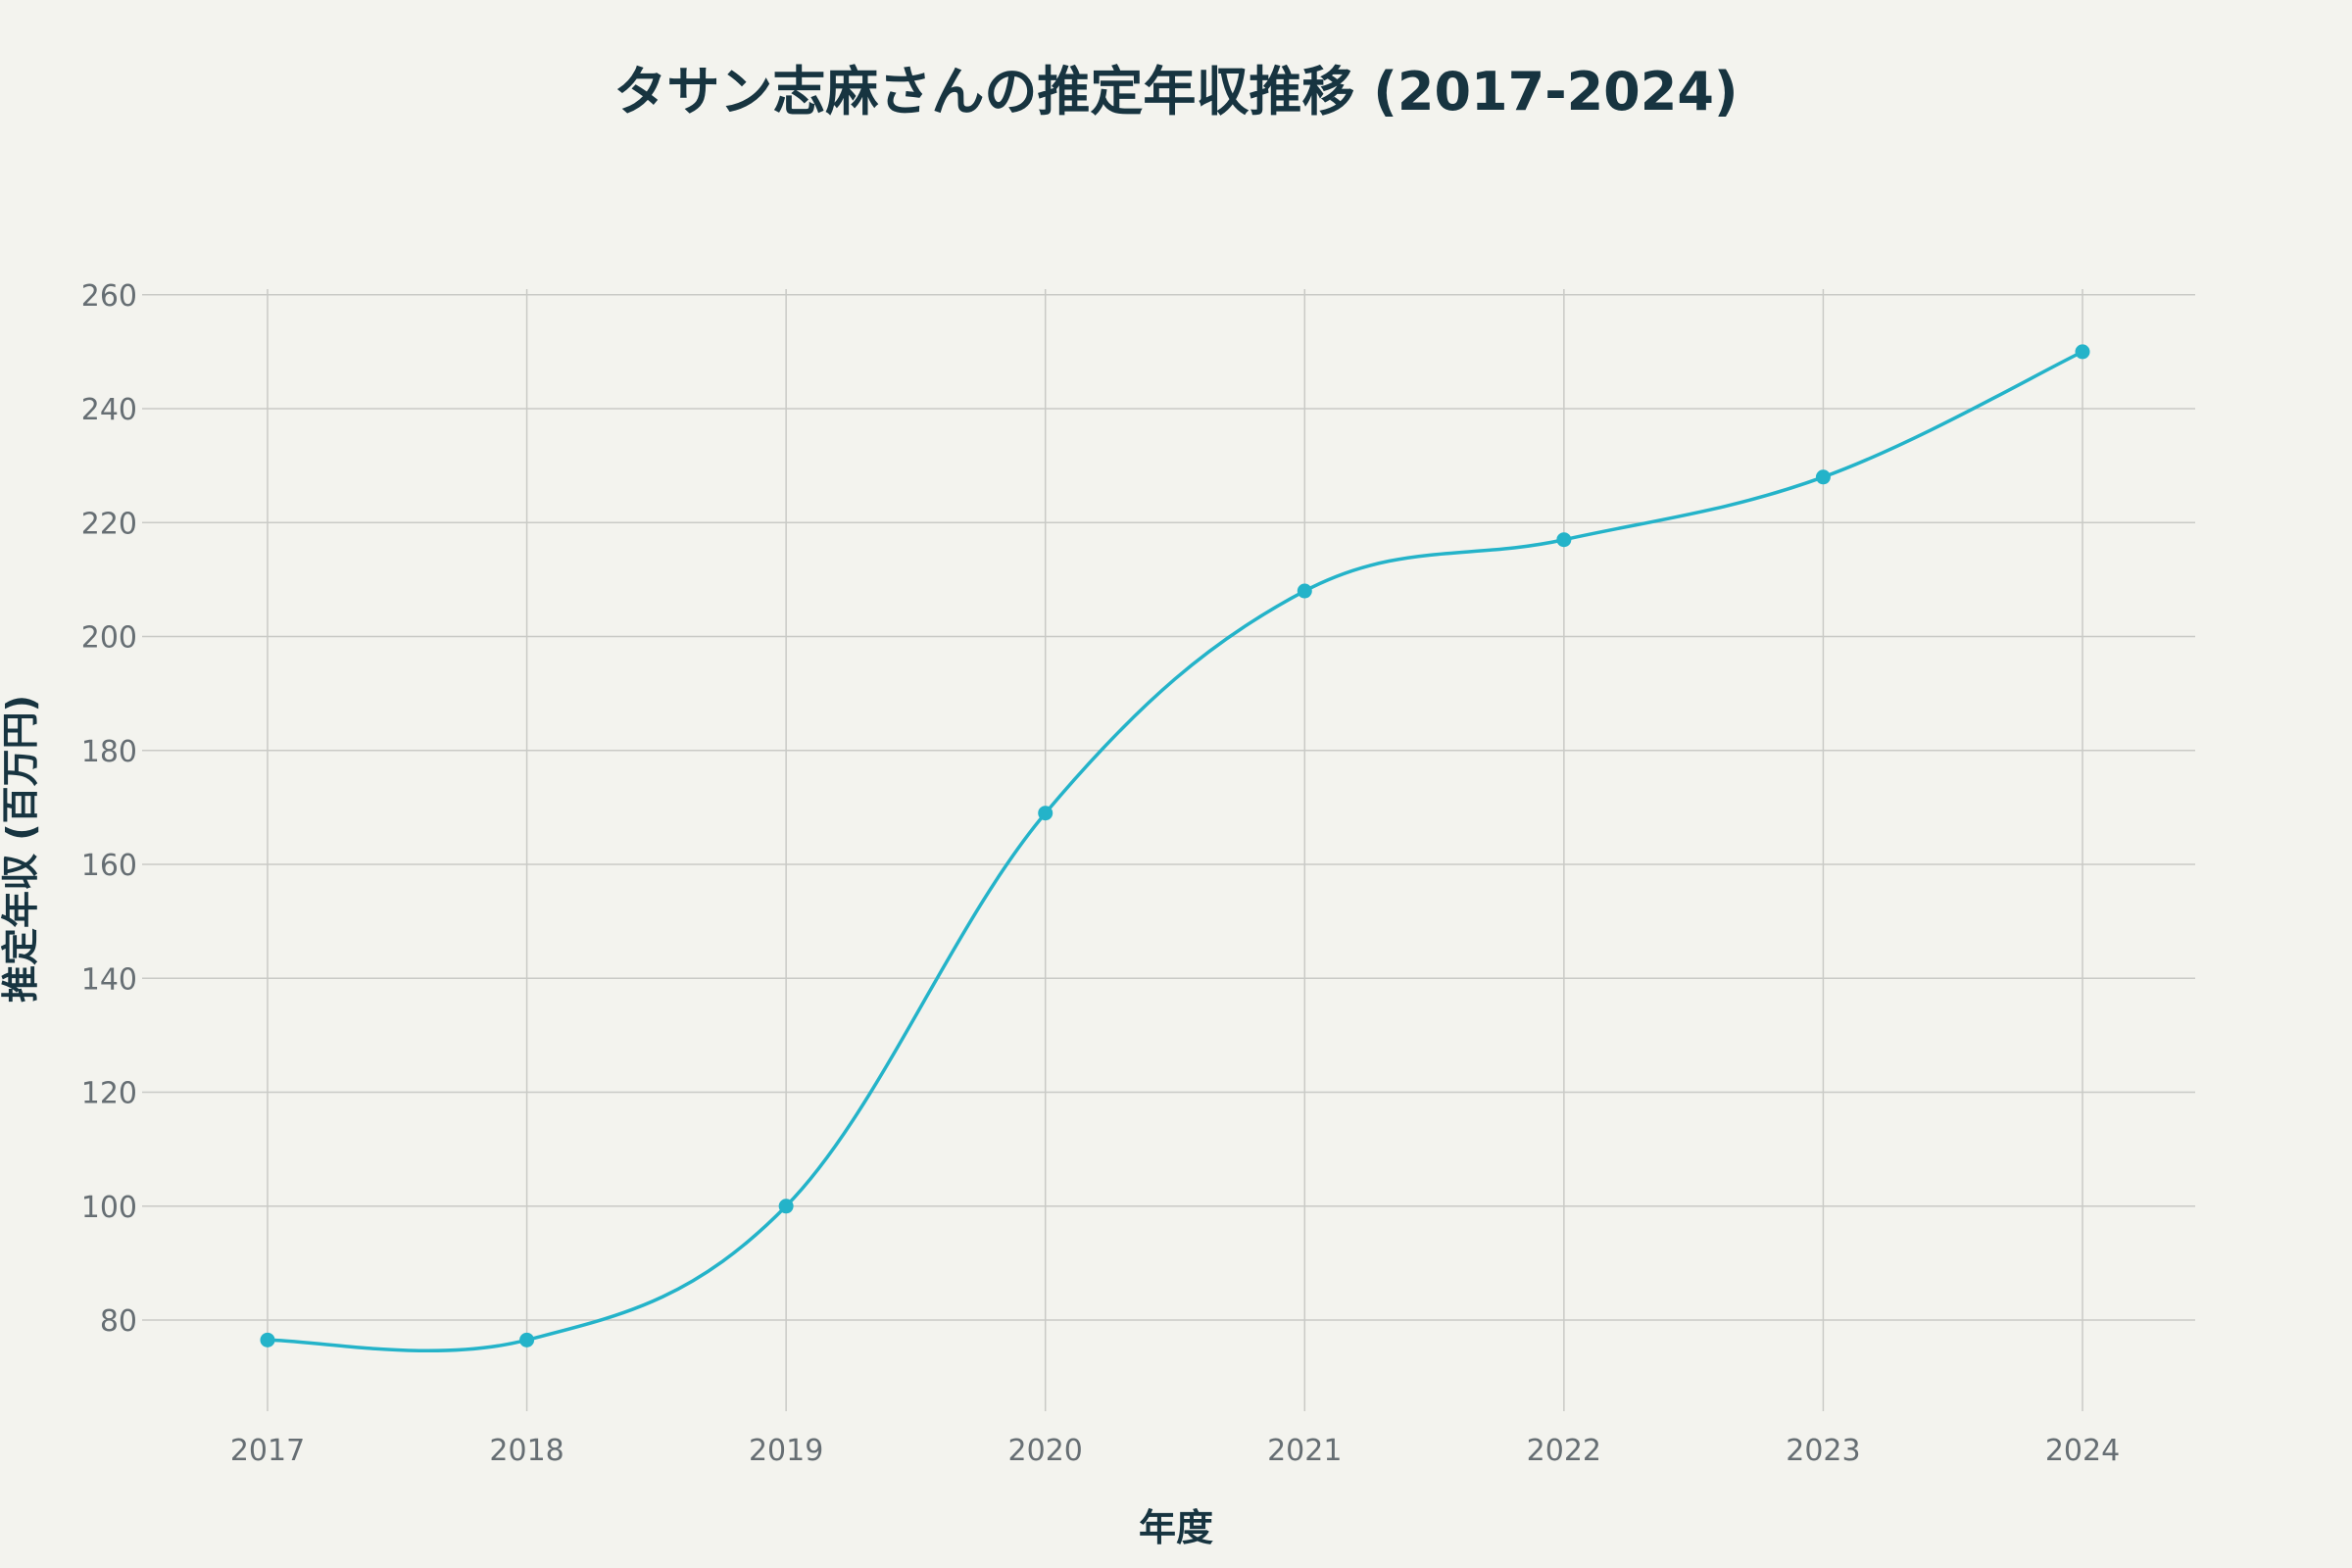  What do you see at coordinates (267, 1340) in the screenshot?
I see `data-point-2017` at bounding box center [267, 1340].